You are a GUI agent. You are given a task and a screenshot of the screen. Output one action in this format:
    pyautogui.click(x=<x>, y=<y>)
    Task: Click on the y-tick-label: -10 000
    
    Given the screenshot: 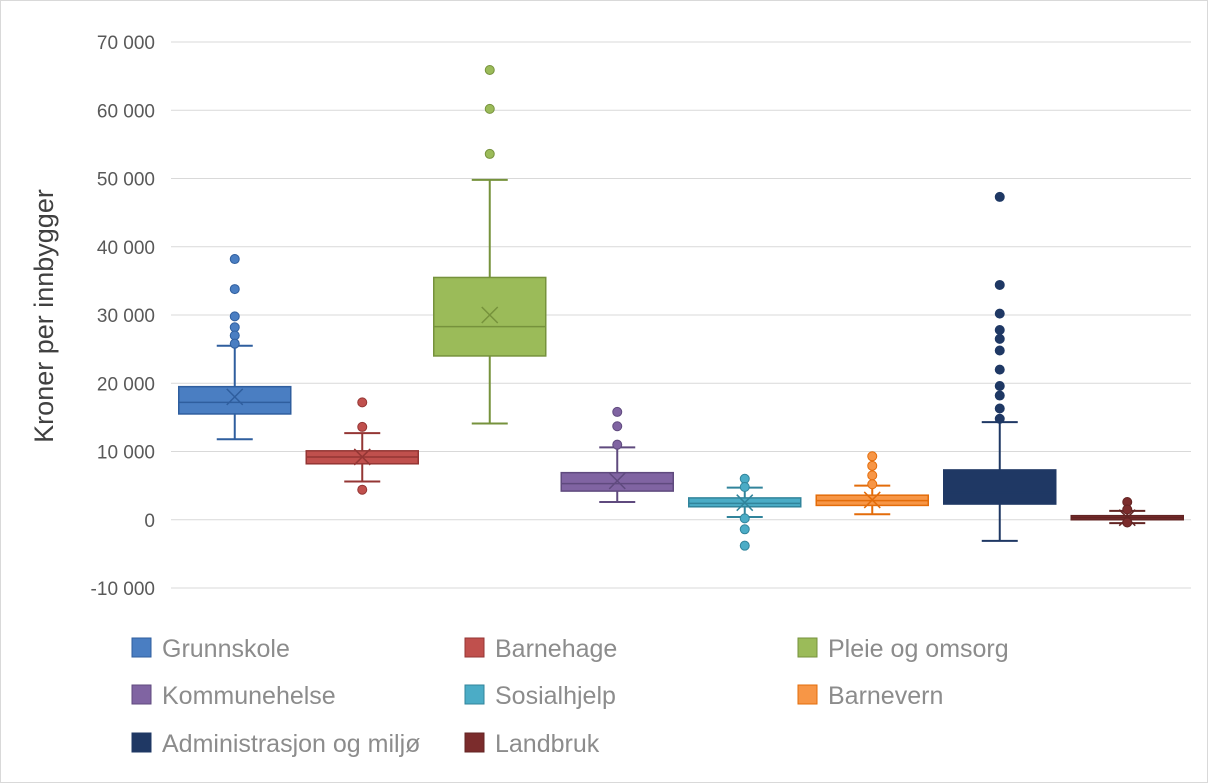 What is the action you would take?
    pyautogui.click(x=123, y=589)
    